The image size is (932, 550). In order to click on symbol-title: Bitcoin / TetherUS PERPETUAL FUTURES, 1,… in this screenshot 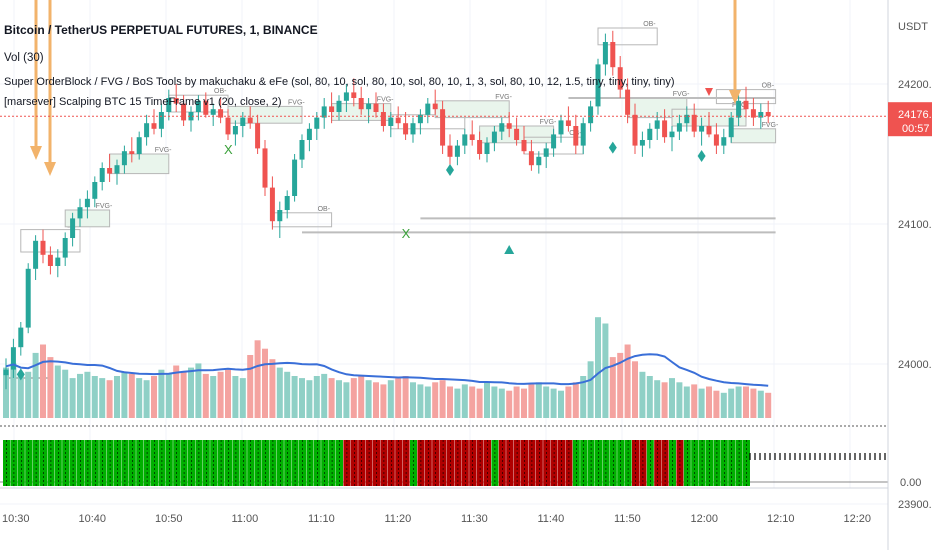, I will do `click(161, 30)`.